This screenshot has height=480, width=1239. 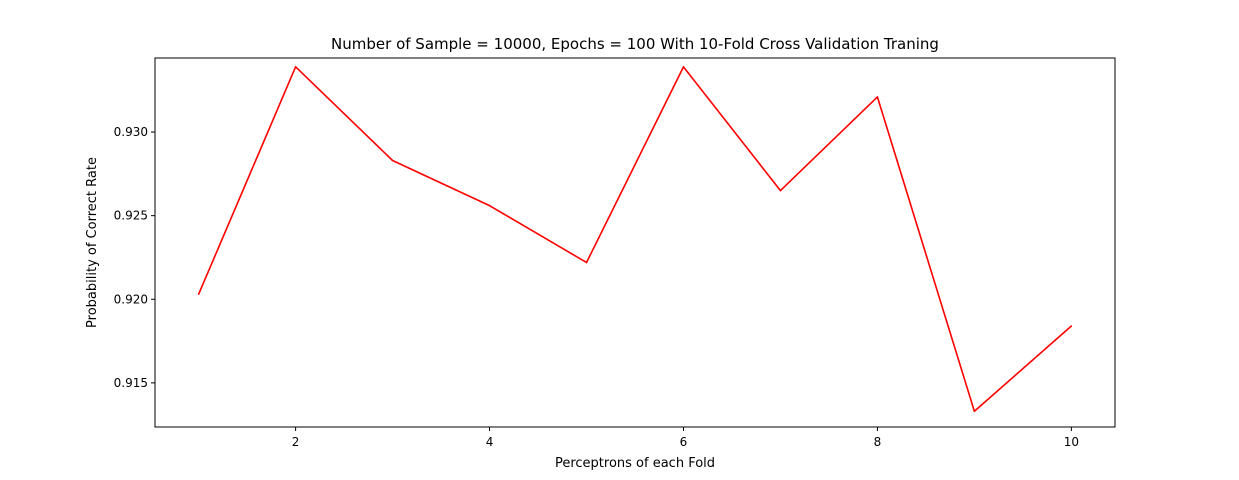 I want to click on x-axis-ticks: 2 4 6 8 10, so click(x=685, y=438).